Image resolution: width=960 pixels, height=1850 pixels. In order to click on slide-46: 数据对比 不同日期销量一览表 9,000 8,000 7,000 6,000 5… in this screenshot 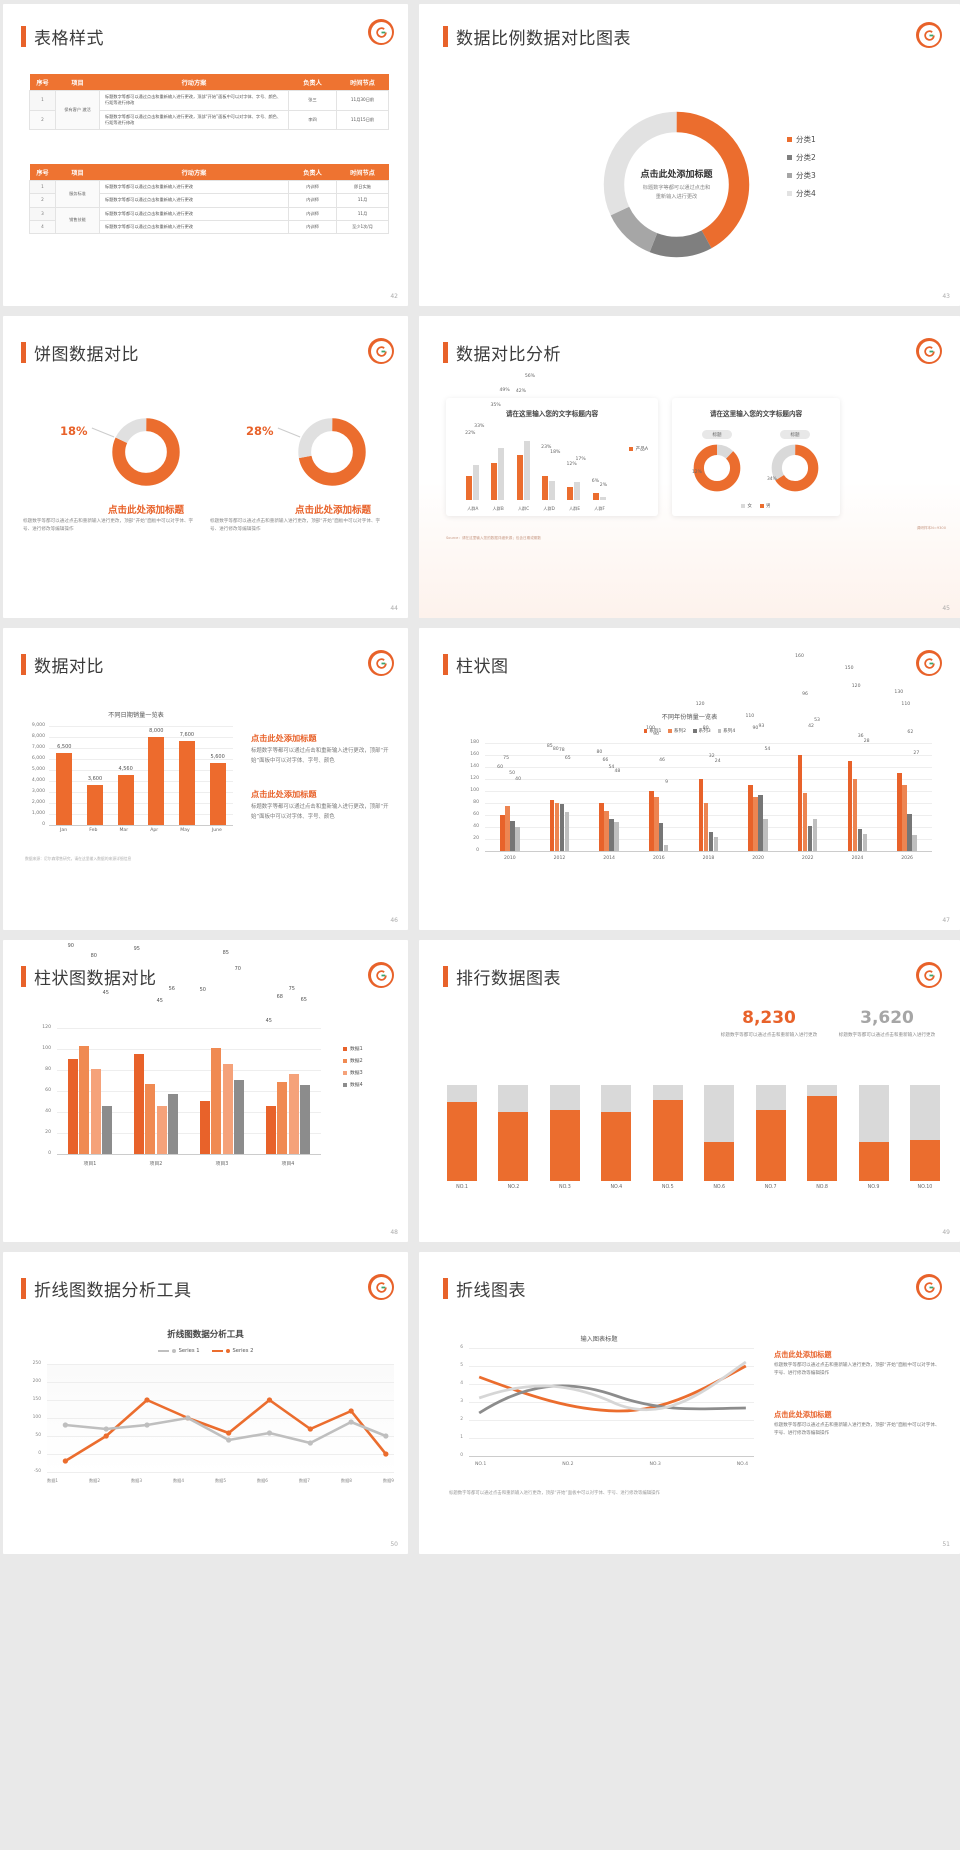, I will do `click(205, 779)`.